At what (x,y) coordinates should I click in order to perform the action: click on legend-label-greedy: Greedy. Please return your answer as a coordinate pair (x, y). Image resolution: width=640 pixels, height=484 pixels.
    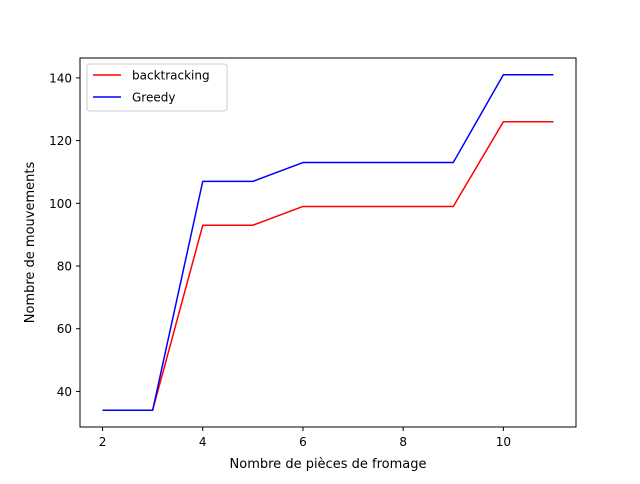
    Looking at the image, I should click on (153, 98).